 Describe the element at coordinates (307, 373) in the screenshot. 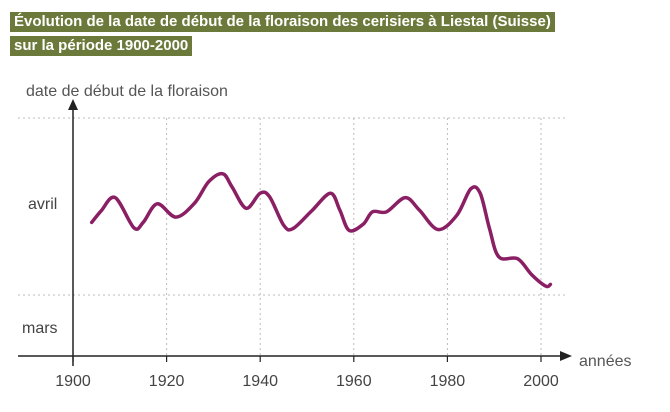

I see `x-ticks: 1900 1920 1940 1960 1980 2000` at that location.